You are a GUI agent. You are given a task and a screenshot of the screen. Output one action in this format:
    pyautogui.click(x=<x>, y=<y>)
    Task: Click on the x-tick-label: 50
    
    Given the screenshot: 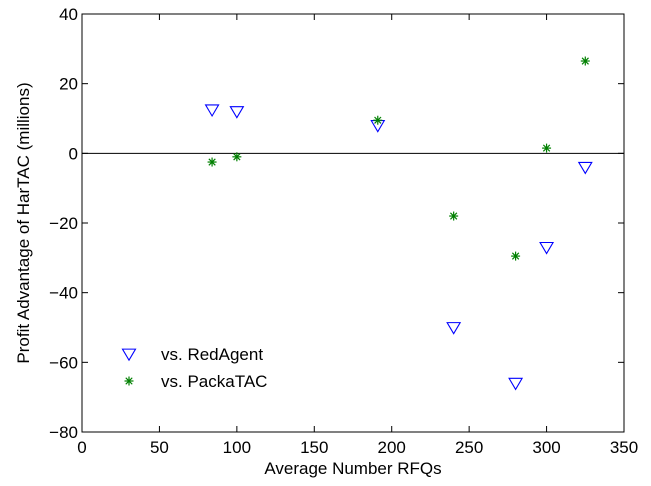 What is the action you would take?
    pyautogui.click(x=159, y=447)
    